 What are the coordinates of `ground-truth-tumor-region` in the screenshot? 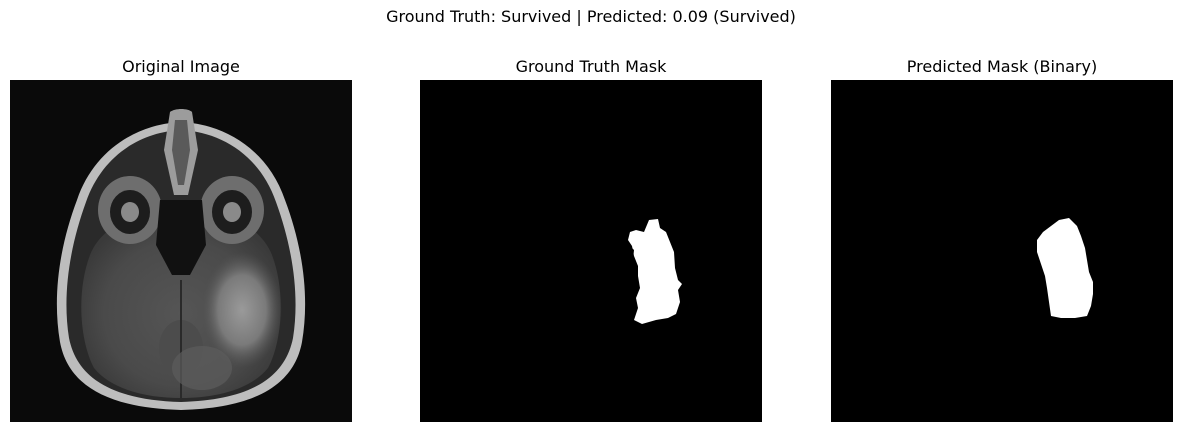 It's located at (655, 271).